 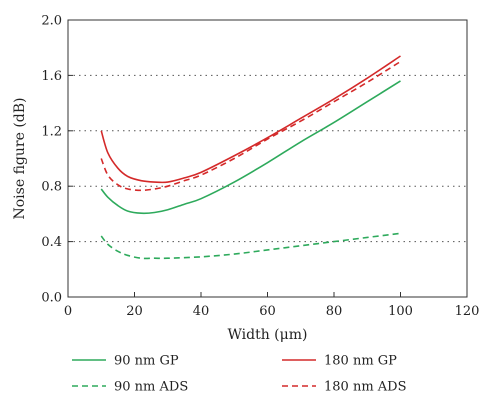 I want to click on legend-label-180-nm-ads: 180 nm ADS, so click(x=365, y=387).